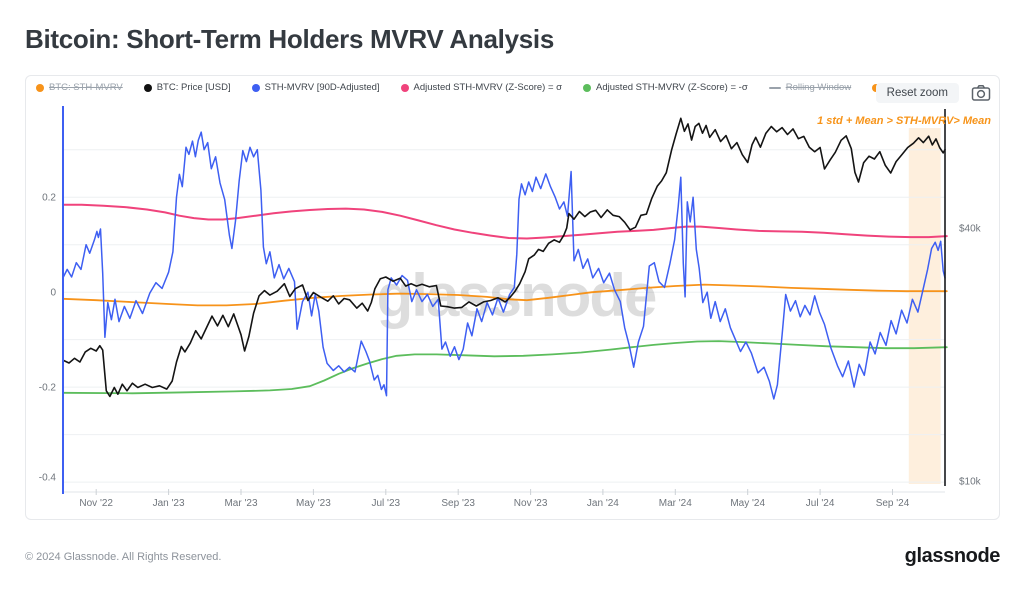  What do you see at coordinates (531, 503) in the screenshot?
I see `x-tick-label: Nov '23` at bounding box center [531, 503].